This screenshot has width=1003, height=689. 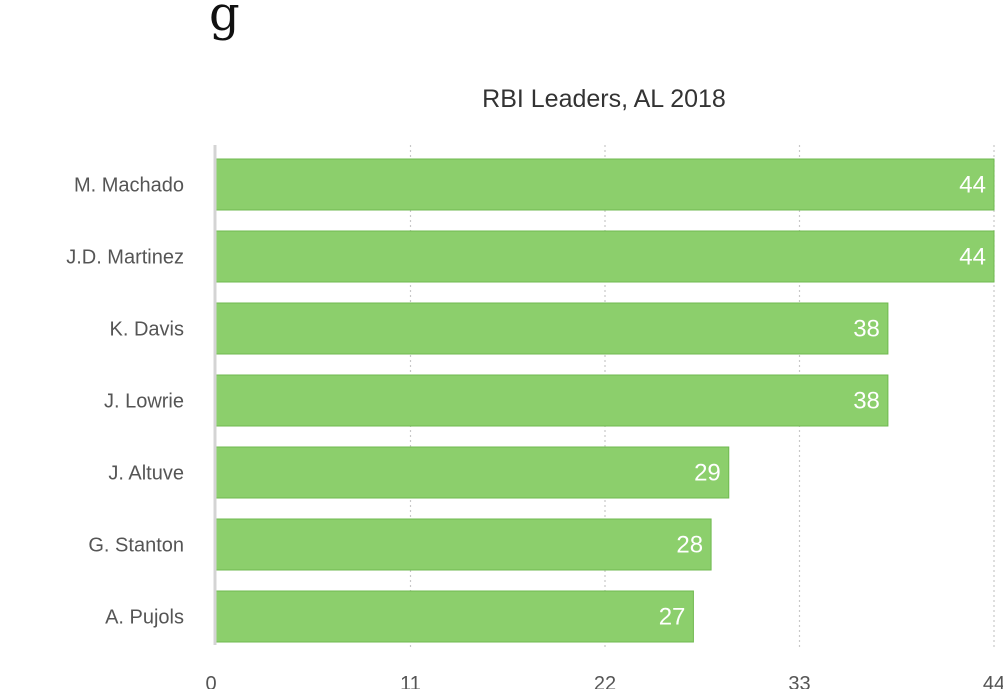 What do you see at coordinates (410, 681) in the screenshot?
I see `x-tick-label: 11` at bounding box center [410, 681].